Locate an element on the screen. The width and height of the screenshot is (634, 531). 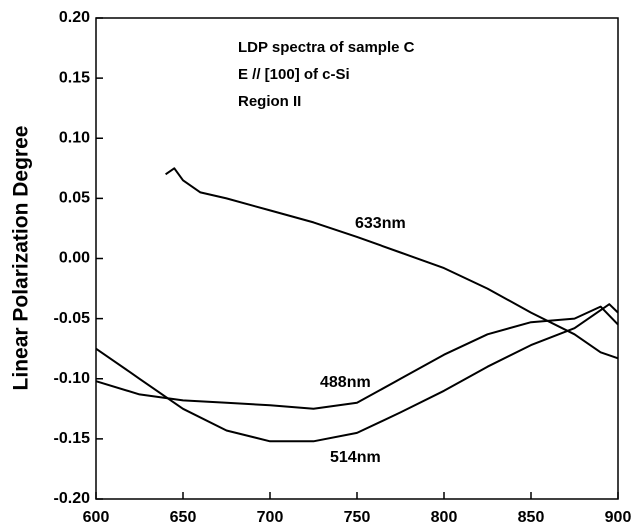
x-tick-label: 600 is located at coordinates (96, 517).